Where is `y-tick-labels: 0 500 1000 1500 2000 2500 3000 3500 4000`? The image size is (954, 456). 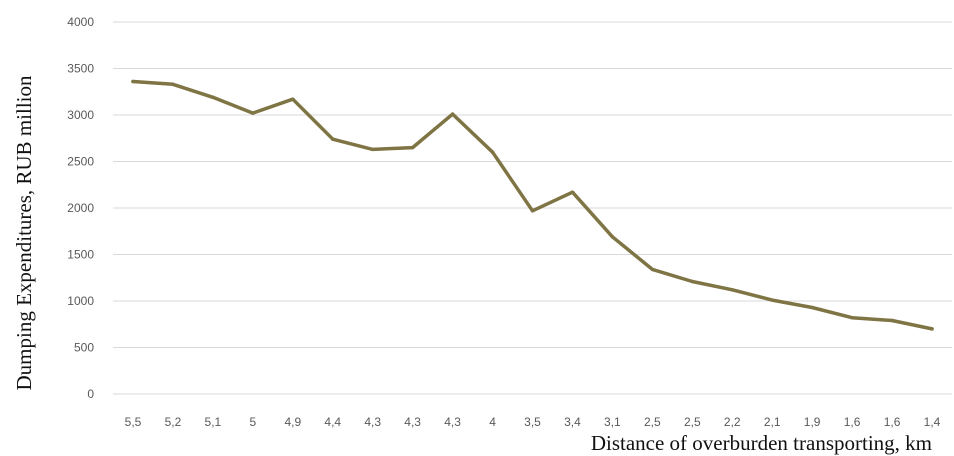
y-tick-labels: 0 500 1000 1500 2000 2500 3000 3500 4000 is located at coordinates (80, 208).